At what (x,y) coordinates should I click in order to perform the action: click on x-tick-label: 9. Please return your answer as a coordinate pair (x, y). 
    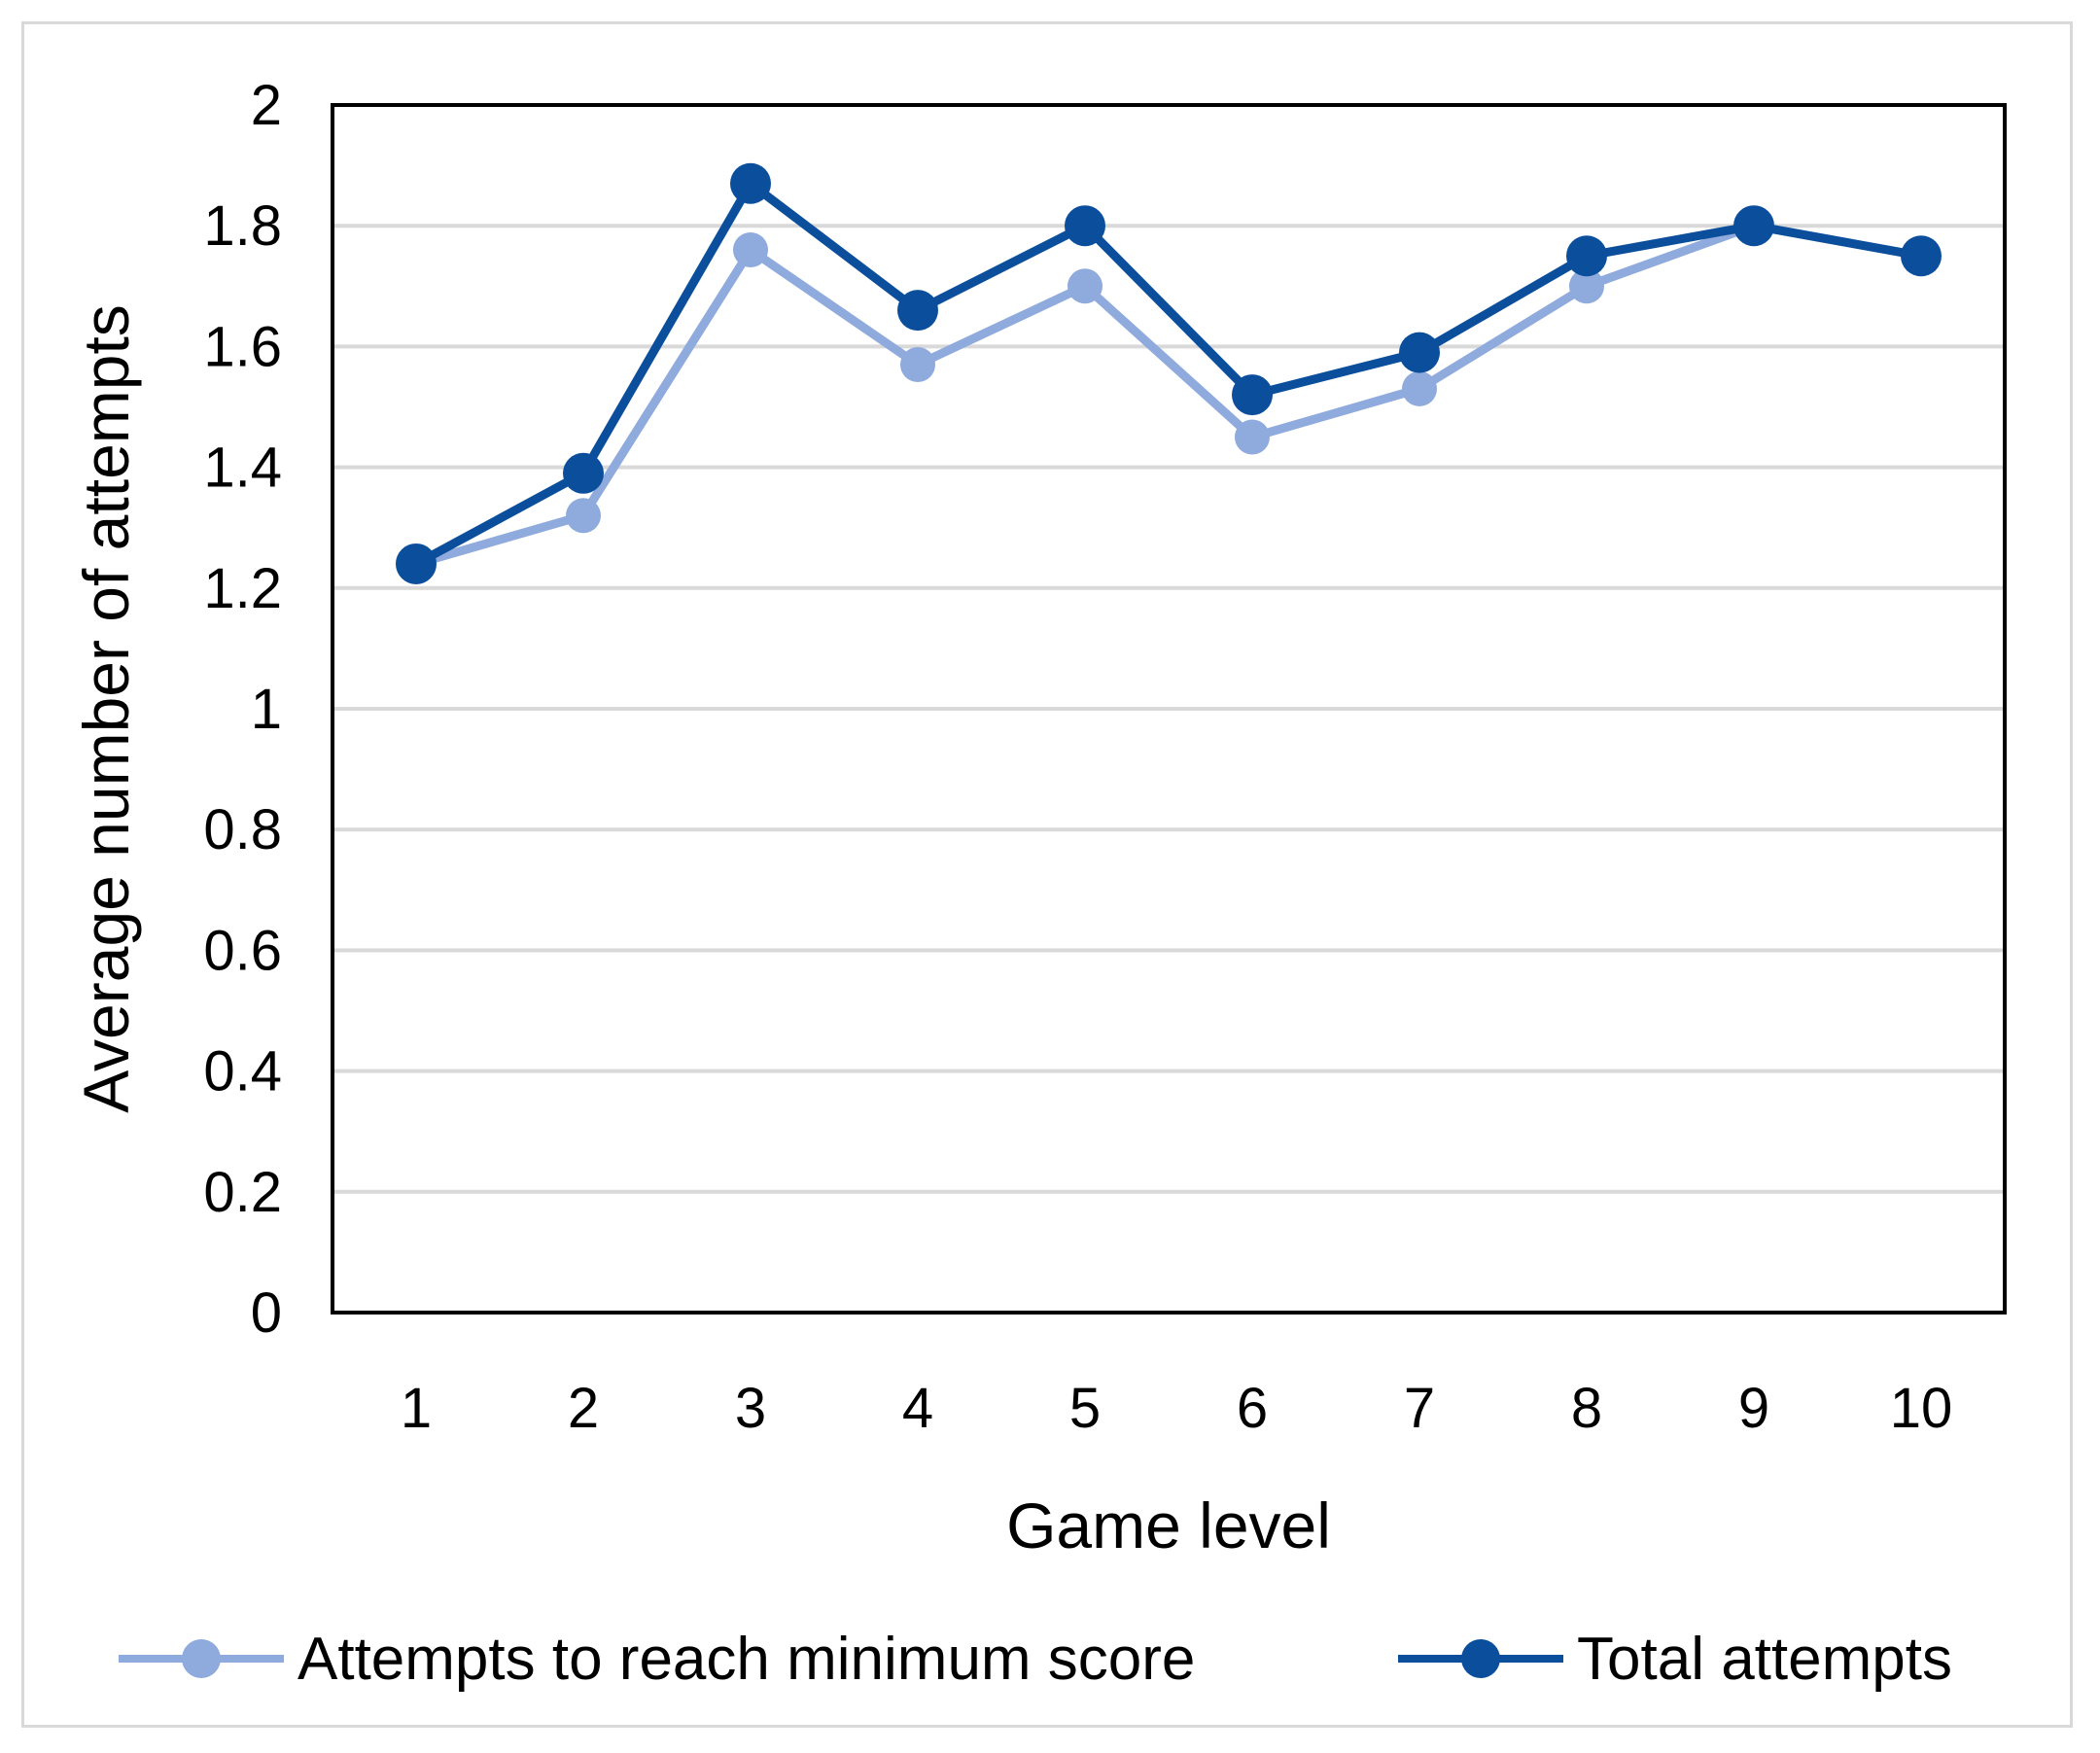
    Looking at the image, I should click on (1753, 1408).